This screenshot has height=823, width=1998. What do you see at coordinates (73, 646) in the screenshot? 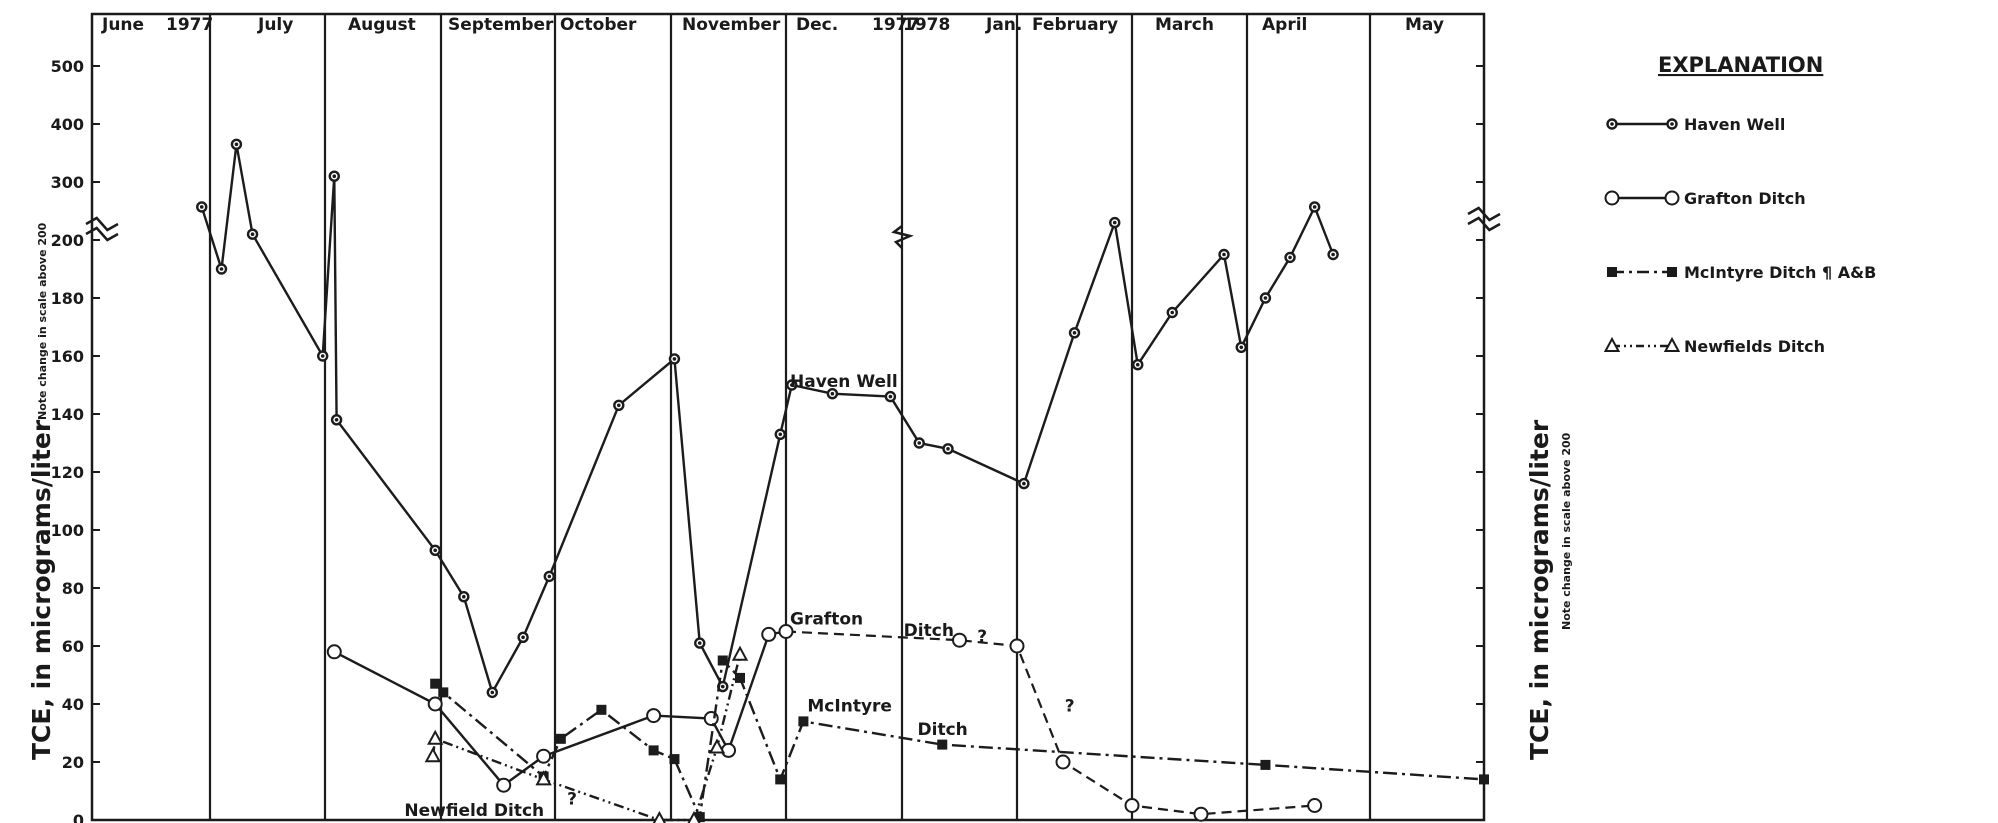
I see `y-tick-label: 60` at bounding box center [73, 646].